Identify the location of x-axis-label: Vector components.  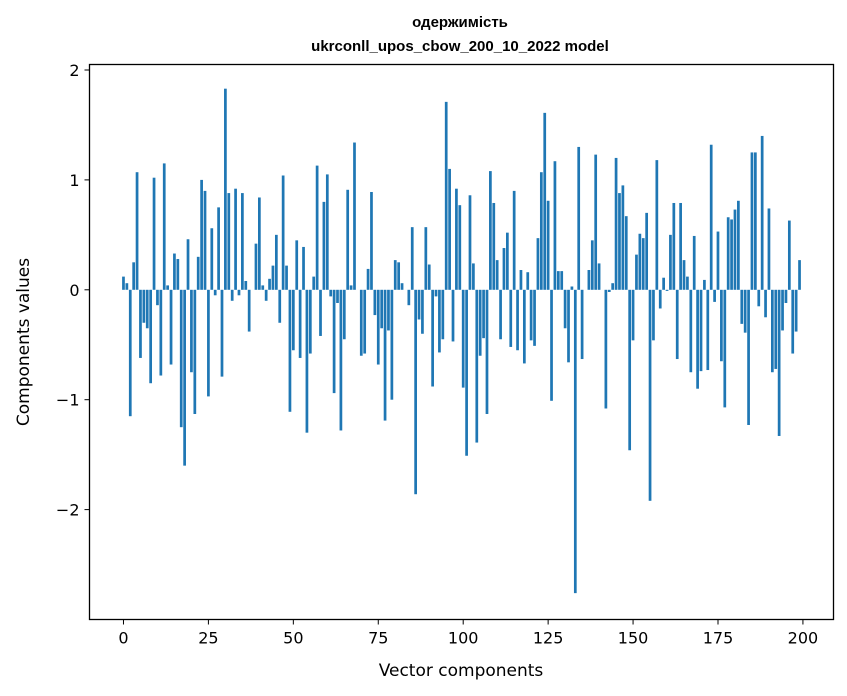
(461, 671).